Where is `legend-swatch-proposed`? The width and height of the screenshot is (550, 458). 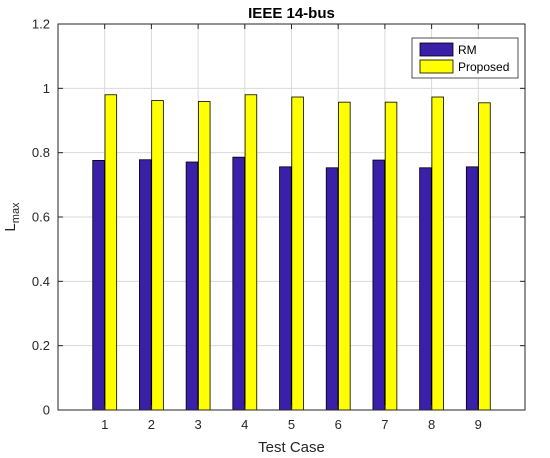 legend-swatch-proposed is located at coordinates (436, 66).